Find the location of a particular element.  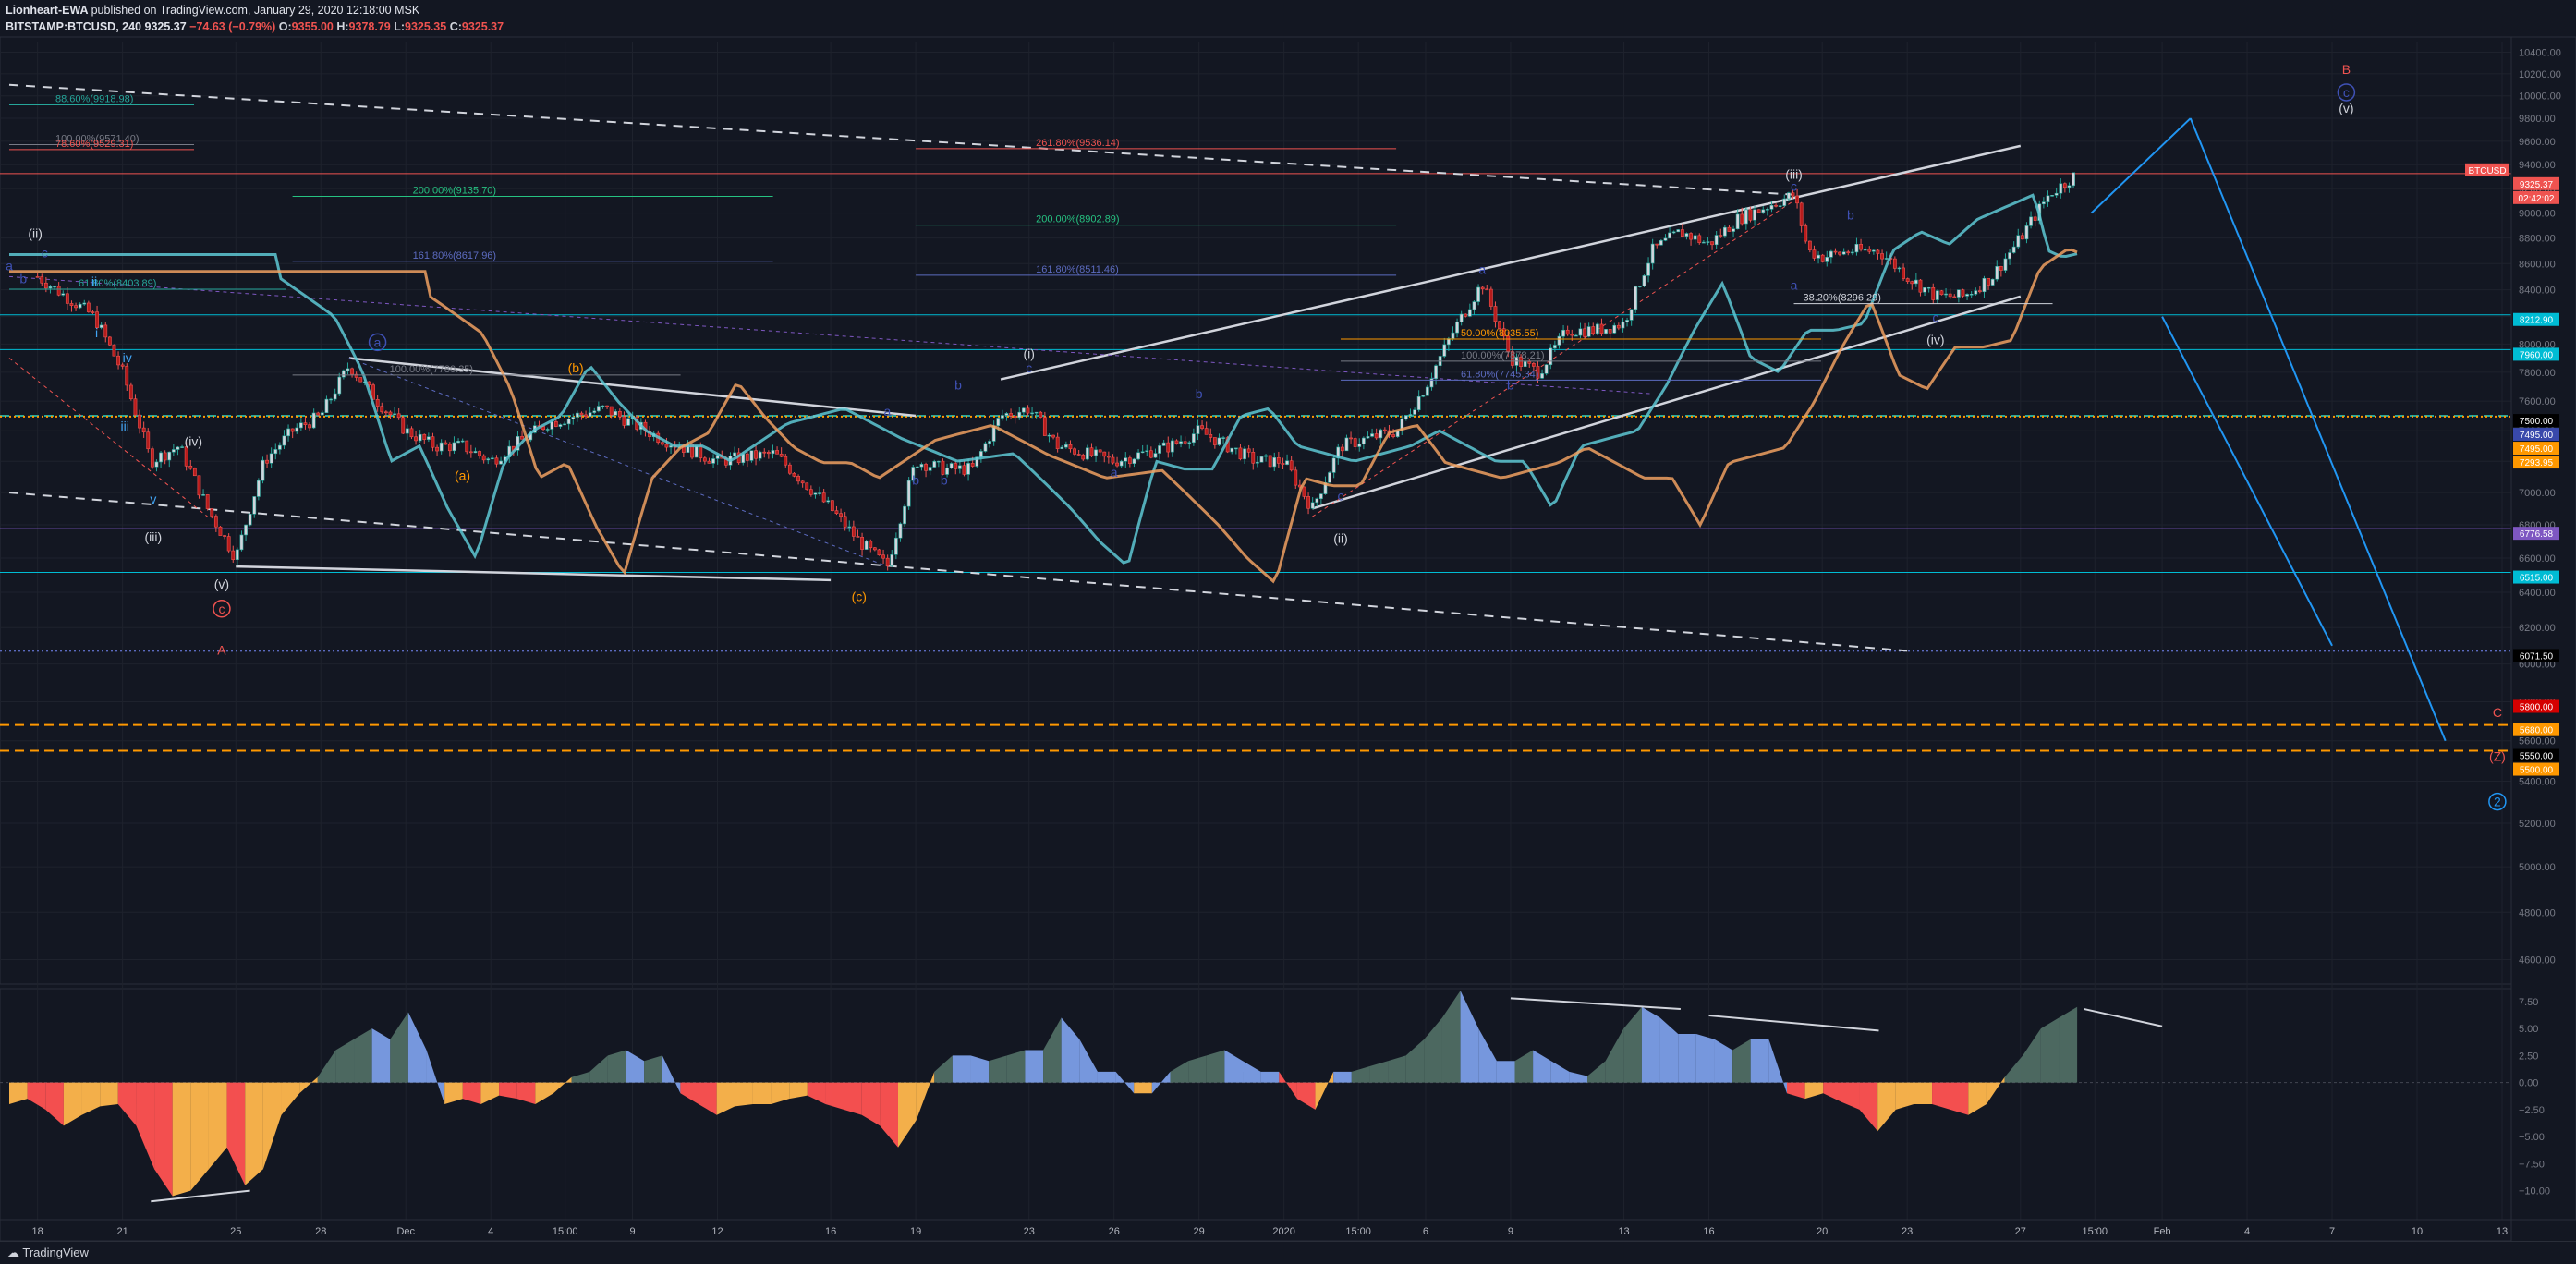

y-tick-label: 10000.00 is located at coordinates (2540, 97).